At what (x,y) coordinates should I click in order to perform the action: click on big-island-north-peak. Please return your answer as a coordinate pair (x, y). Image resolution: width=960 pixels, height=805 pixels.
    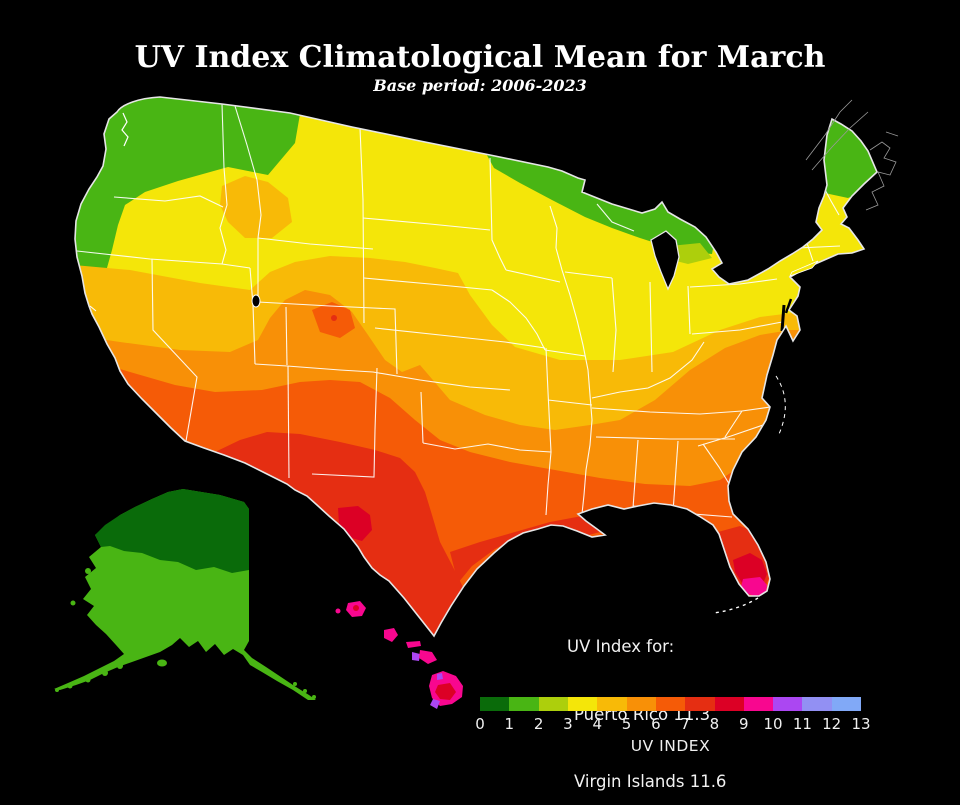
    Looking at the image, I should click on (440, 676).